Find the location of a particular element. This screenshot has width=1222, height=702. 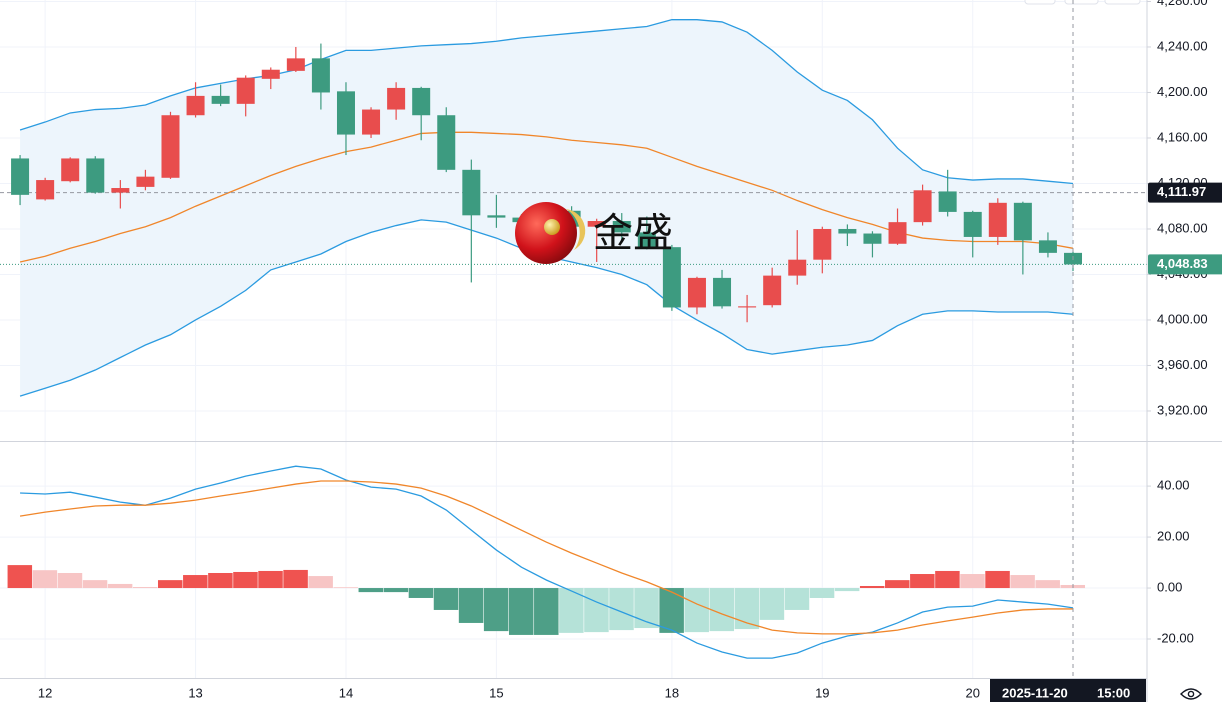

logo-text: 金盛 is located at coordinates (633, 234).